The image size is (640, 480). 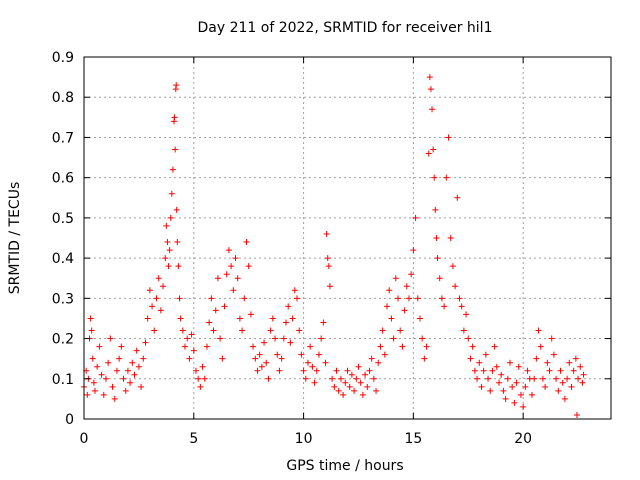 What do you see at coordinates (63, 219) in the screenshot?
I see `y-tick-label: 0.5` at bounding box center [63, 219].